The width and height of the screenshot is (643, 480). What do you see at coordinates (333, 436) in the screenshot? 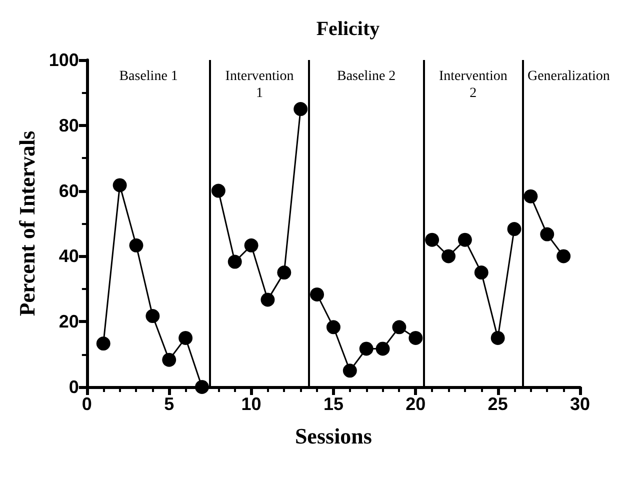
I see `x-axis-title: Sessions` at bounding box center [333, 436].